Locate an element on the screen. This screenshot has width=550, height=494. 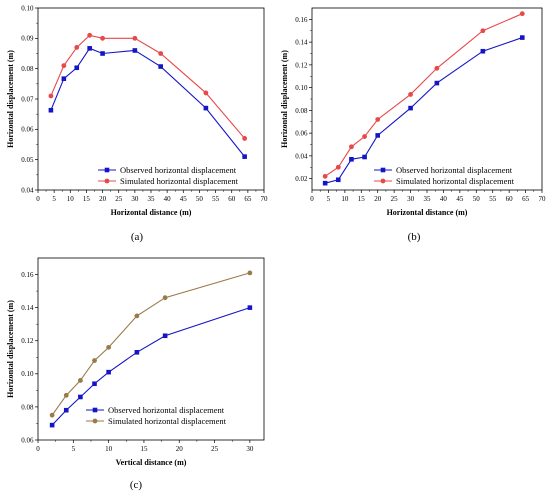
chart0-legend-label-0: Observed horizontal displacement is located at coordinates (178, 170).